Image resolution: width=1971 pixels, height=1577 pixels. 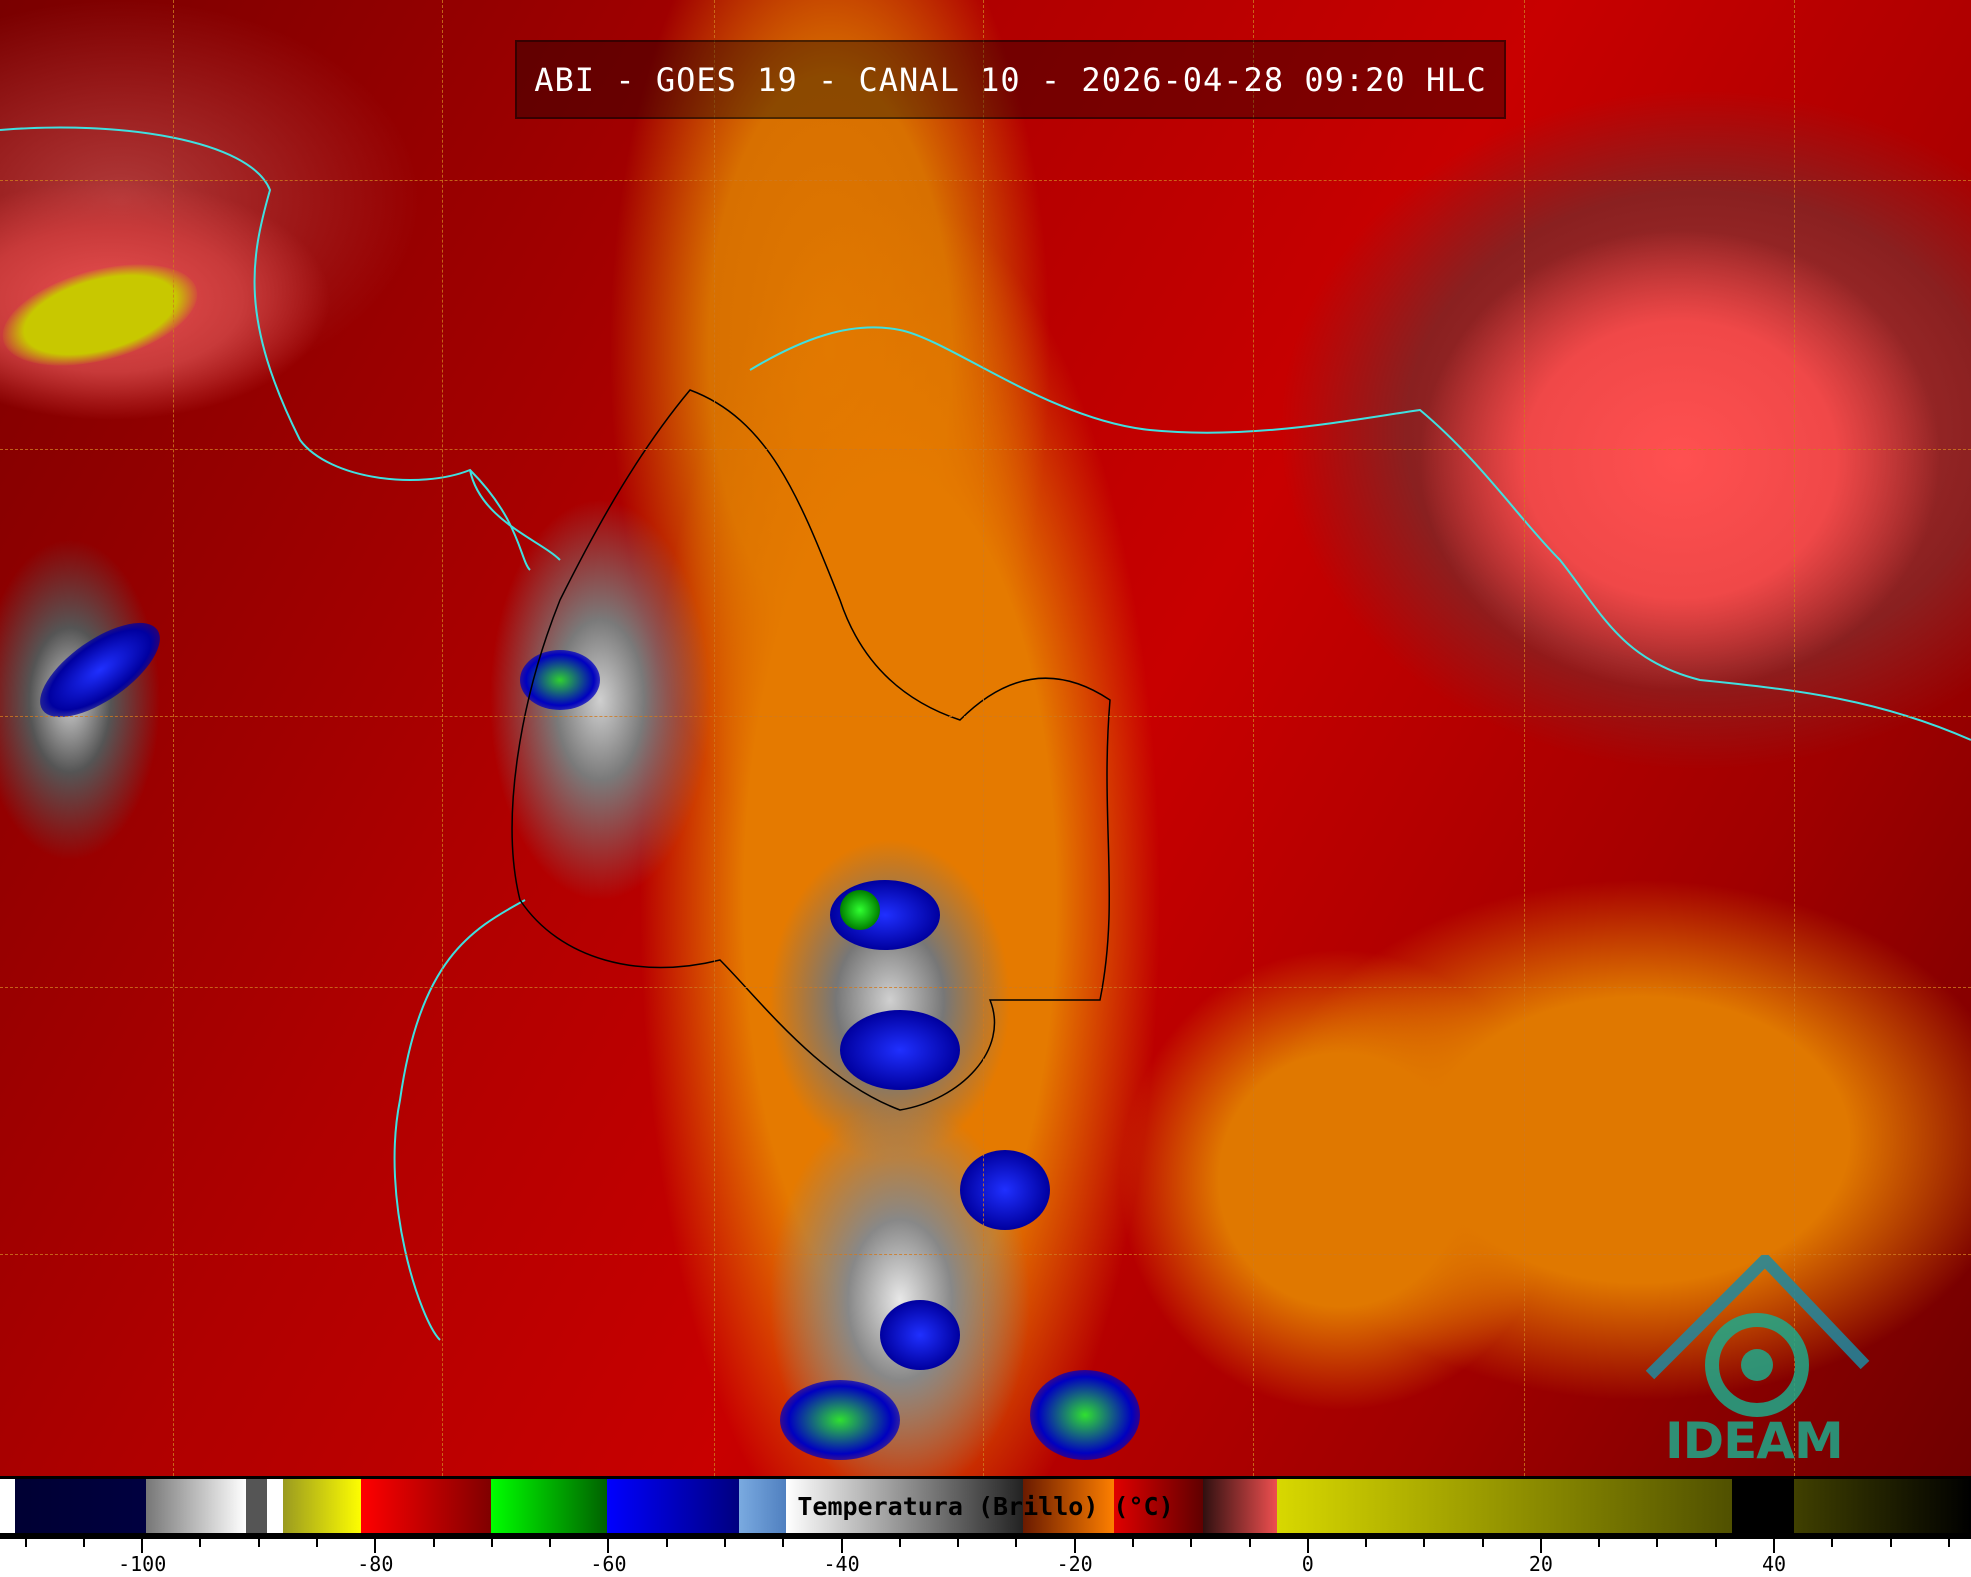 I want to click on ideam-logo-icon, so click(x=1757, y=1334).